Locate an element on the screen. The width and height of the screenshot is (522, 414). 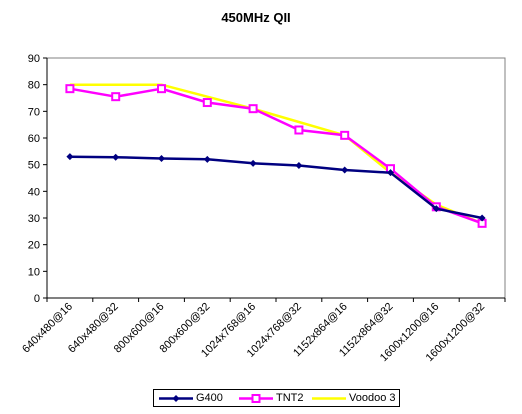
y-tick-label: 10 is located at coordinates (34, 272).